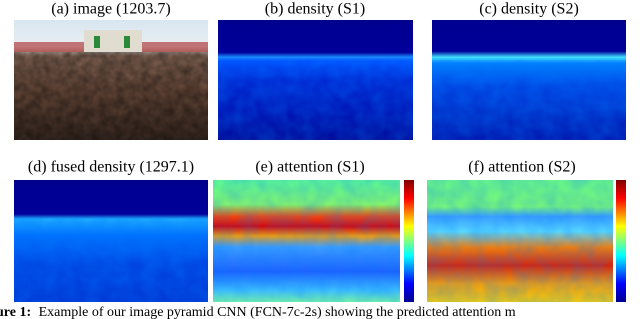  What do you see at coordinates (111, 9) in the screenshot?
I see `panel-caption: (a) image (1203.7)` at bounding box center [111, 9].